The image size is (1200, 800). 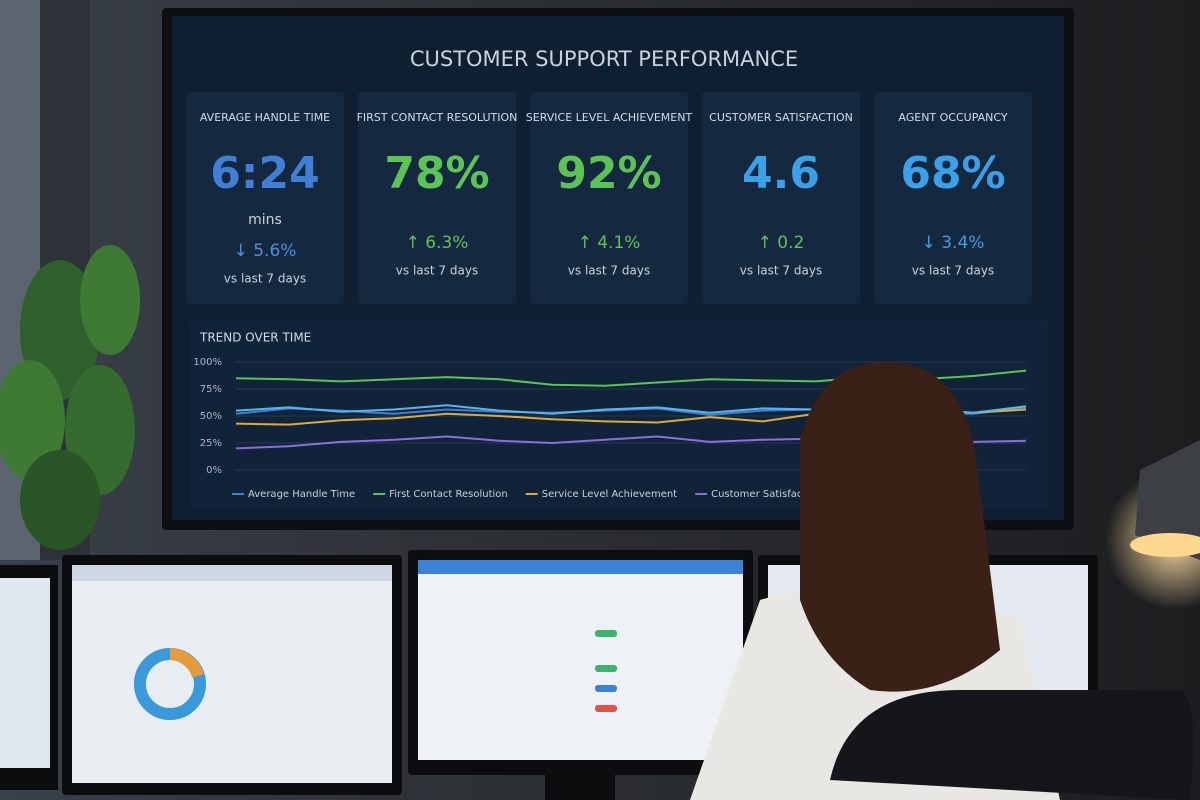 What do you see at coordinates (265, 117) in the screenshot?
I see `kpi-label: AVERAGE HANDLE TIME` at bounding box center [265, 117].